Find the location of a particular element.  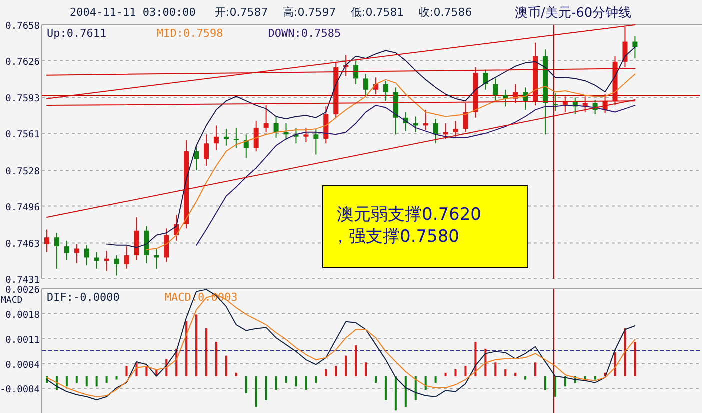

text: 收:0.7586 is located at coordinates (445, 12).